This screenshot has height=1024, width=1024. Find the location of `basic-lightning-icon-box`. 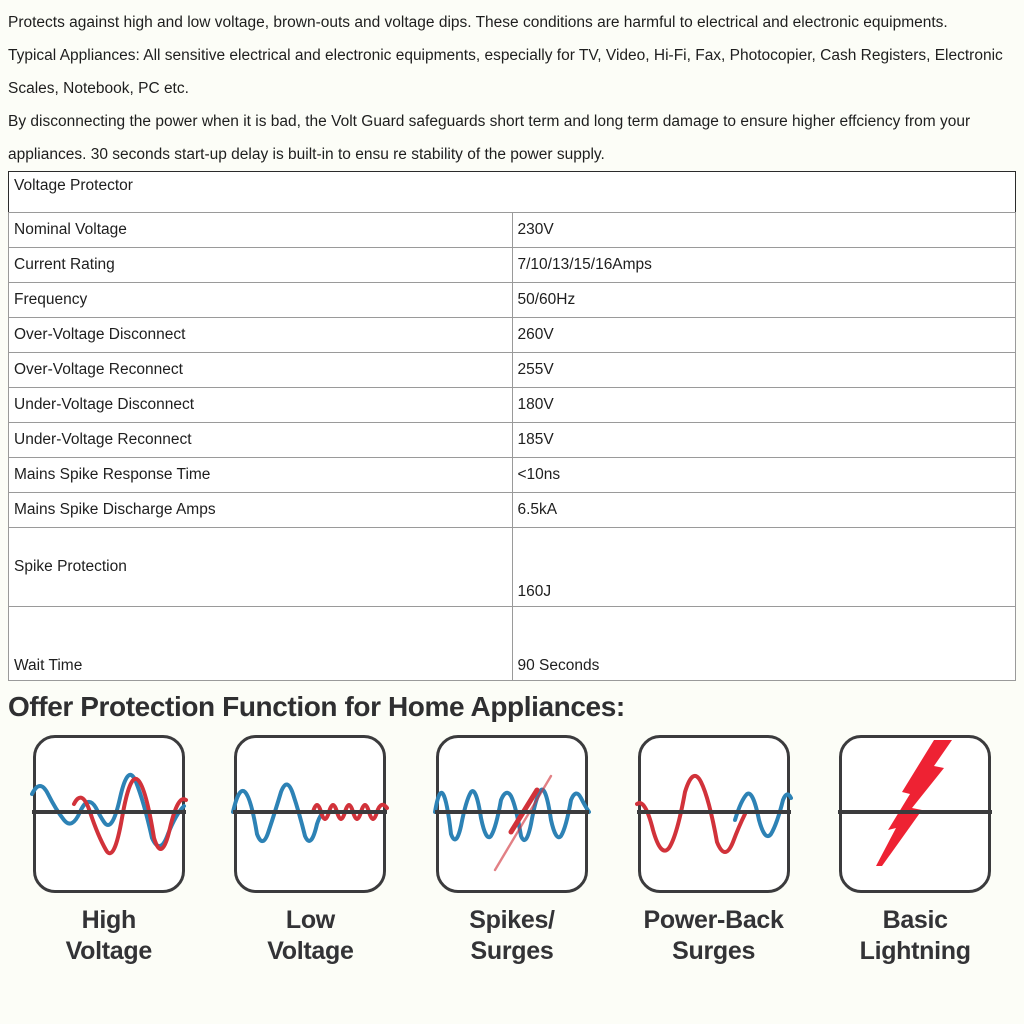

basic-lightning-icon-box is located at coordinates (915, 814).